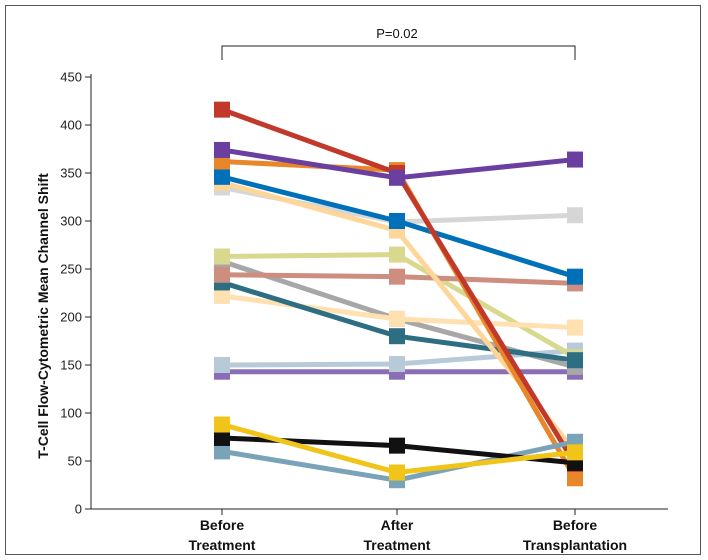  What do you see at coordinates (71, 269) in the screenshot?
I see `y-tick-label: 250` at bounding box center [71, 269].